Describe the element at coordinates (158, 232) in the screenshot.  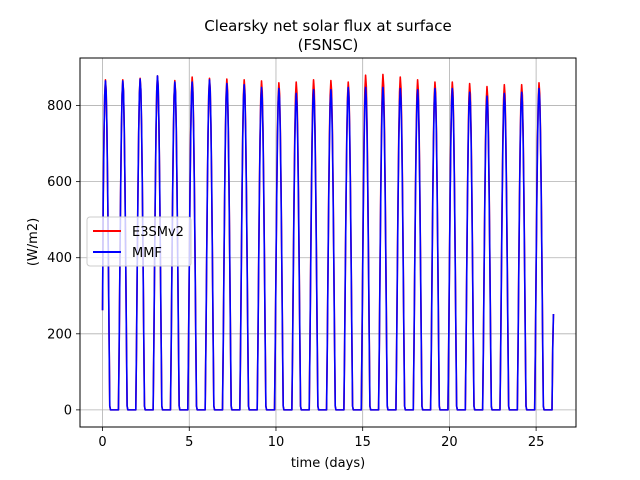
I see `legend-label-e3smv2: E3SMv2` at that location.